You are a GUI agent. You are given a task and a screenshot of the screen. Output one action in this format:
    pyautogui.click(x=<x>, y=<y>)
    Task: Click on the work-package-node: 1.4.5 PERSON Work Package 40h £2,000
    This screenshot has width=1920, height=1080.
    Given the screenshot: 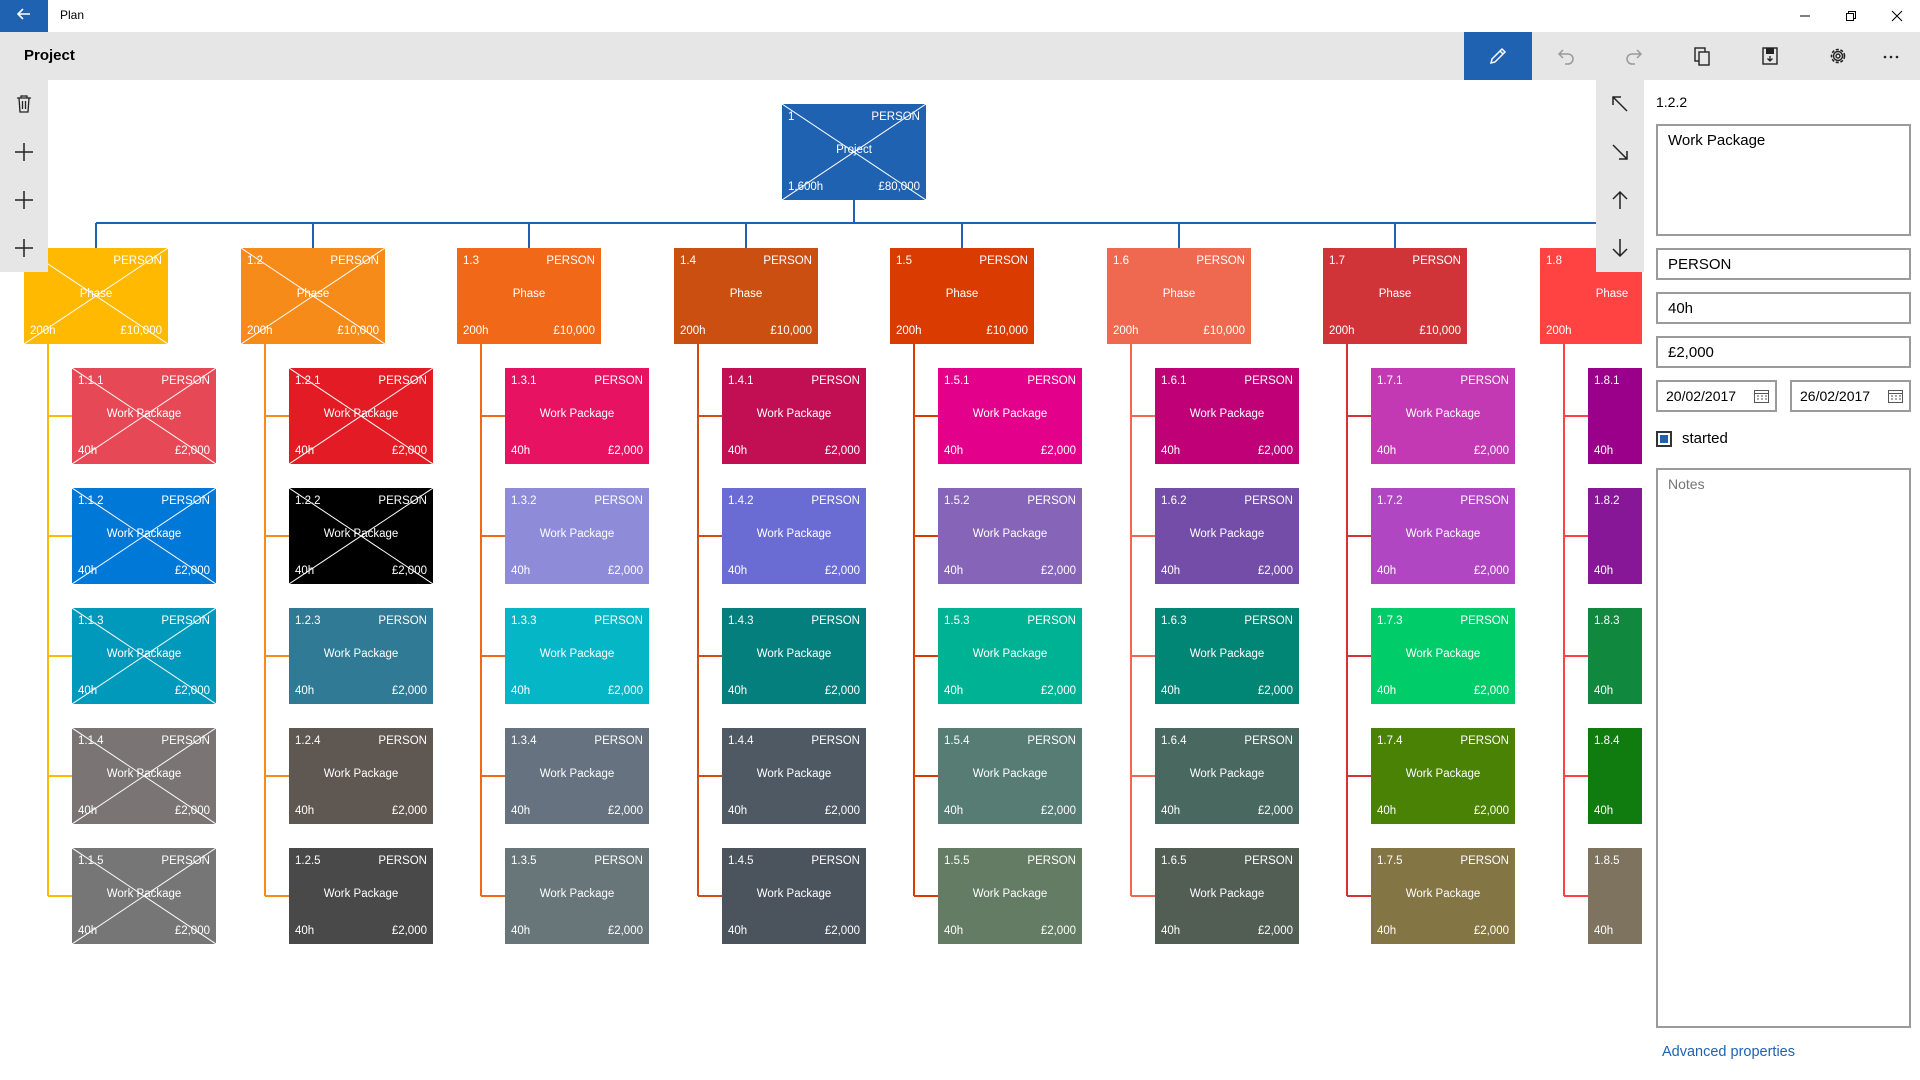 What is the action you would take?
    pyautogui.click(x=794, y=896)
    